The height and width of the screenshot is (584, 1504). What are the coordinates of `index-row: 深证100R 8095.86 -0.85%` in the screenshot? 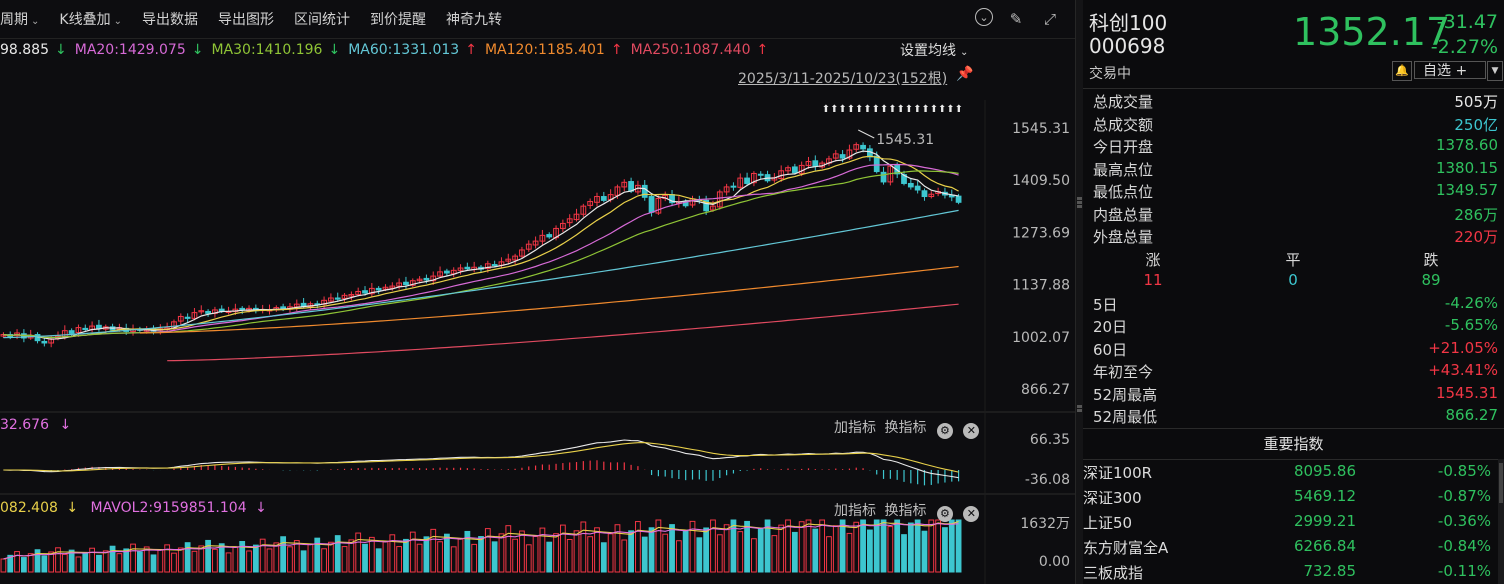 It's located at (1293, 471).